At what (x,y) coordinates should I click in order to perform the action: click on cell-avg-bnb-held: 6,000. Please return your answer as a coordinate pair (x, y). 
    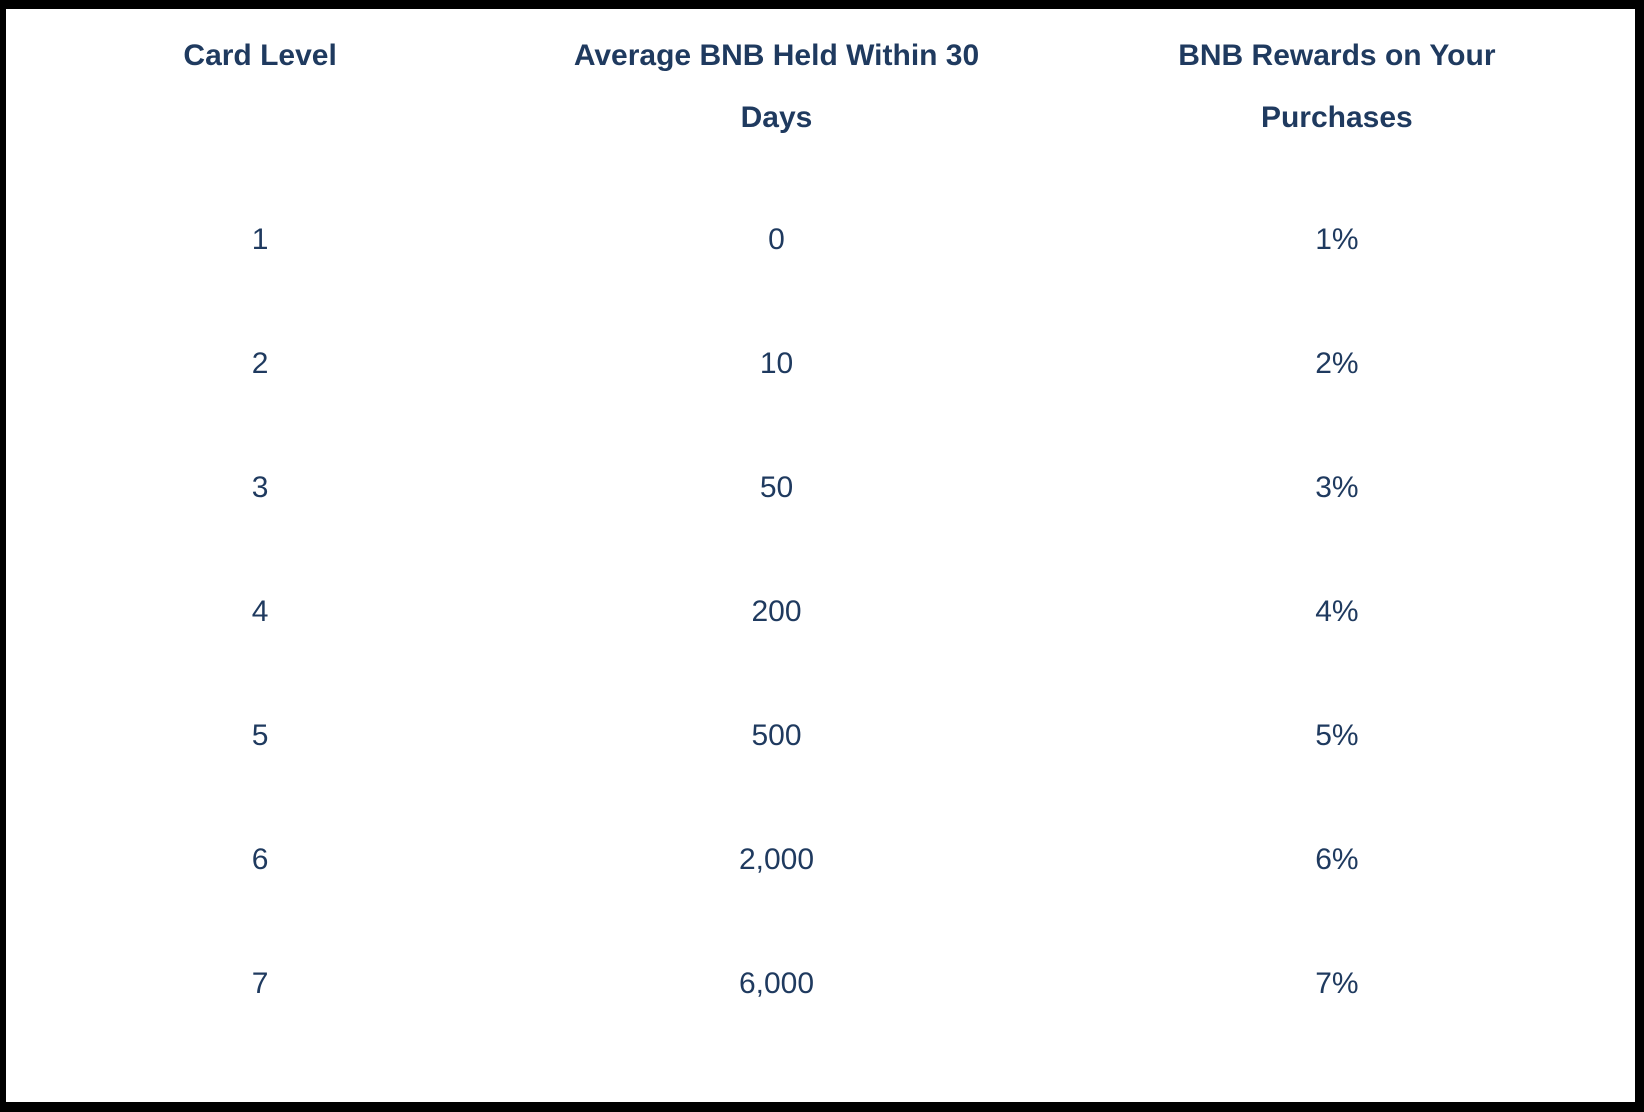
    Looking at the image, I should click on (776, 983).